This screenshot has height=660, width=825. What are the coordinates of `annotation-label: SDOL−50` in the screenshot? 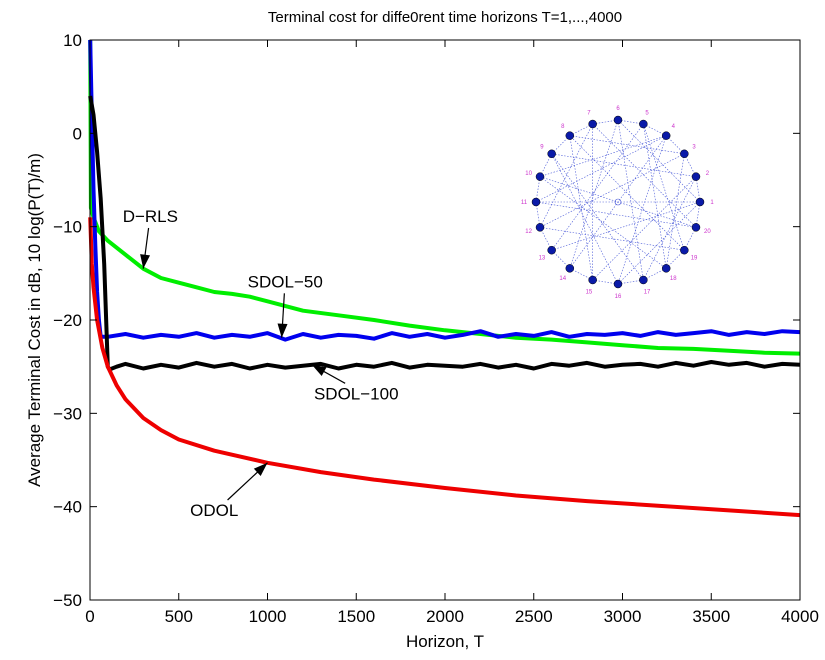 It's located at (285, 281).